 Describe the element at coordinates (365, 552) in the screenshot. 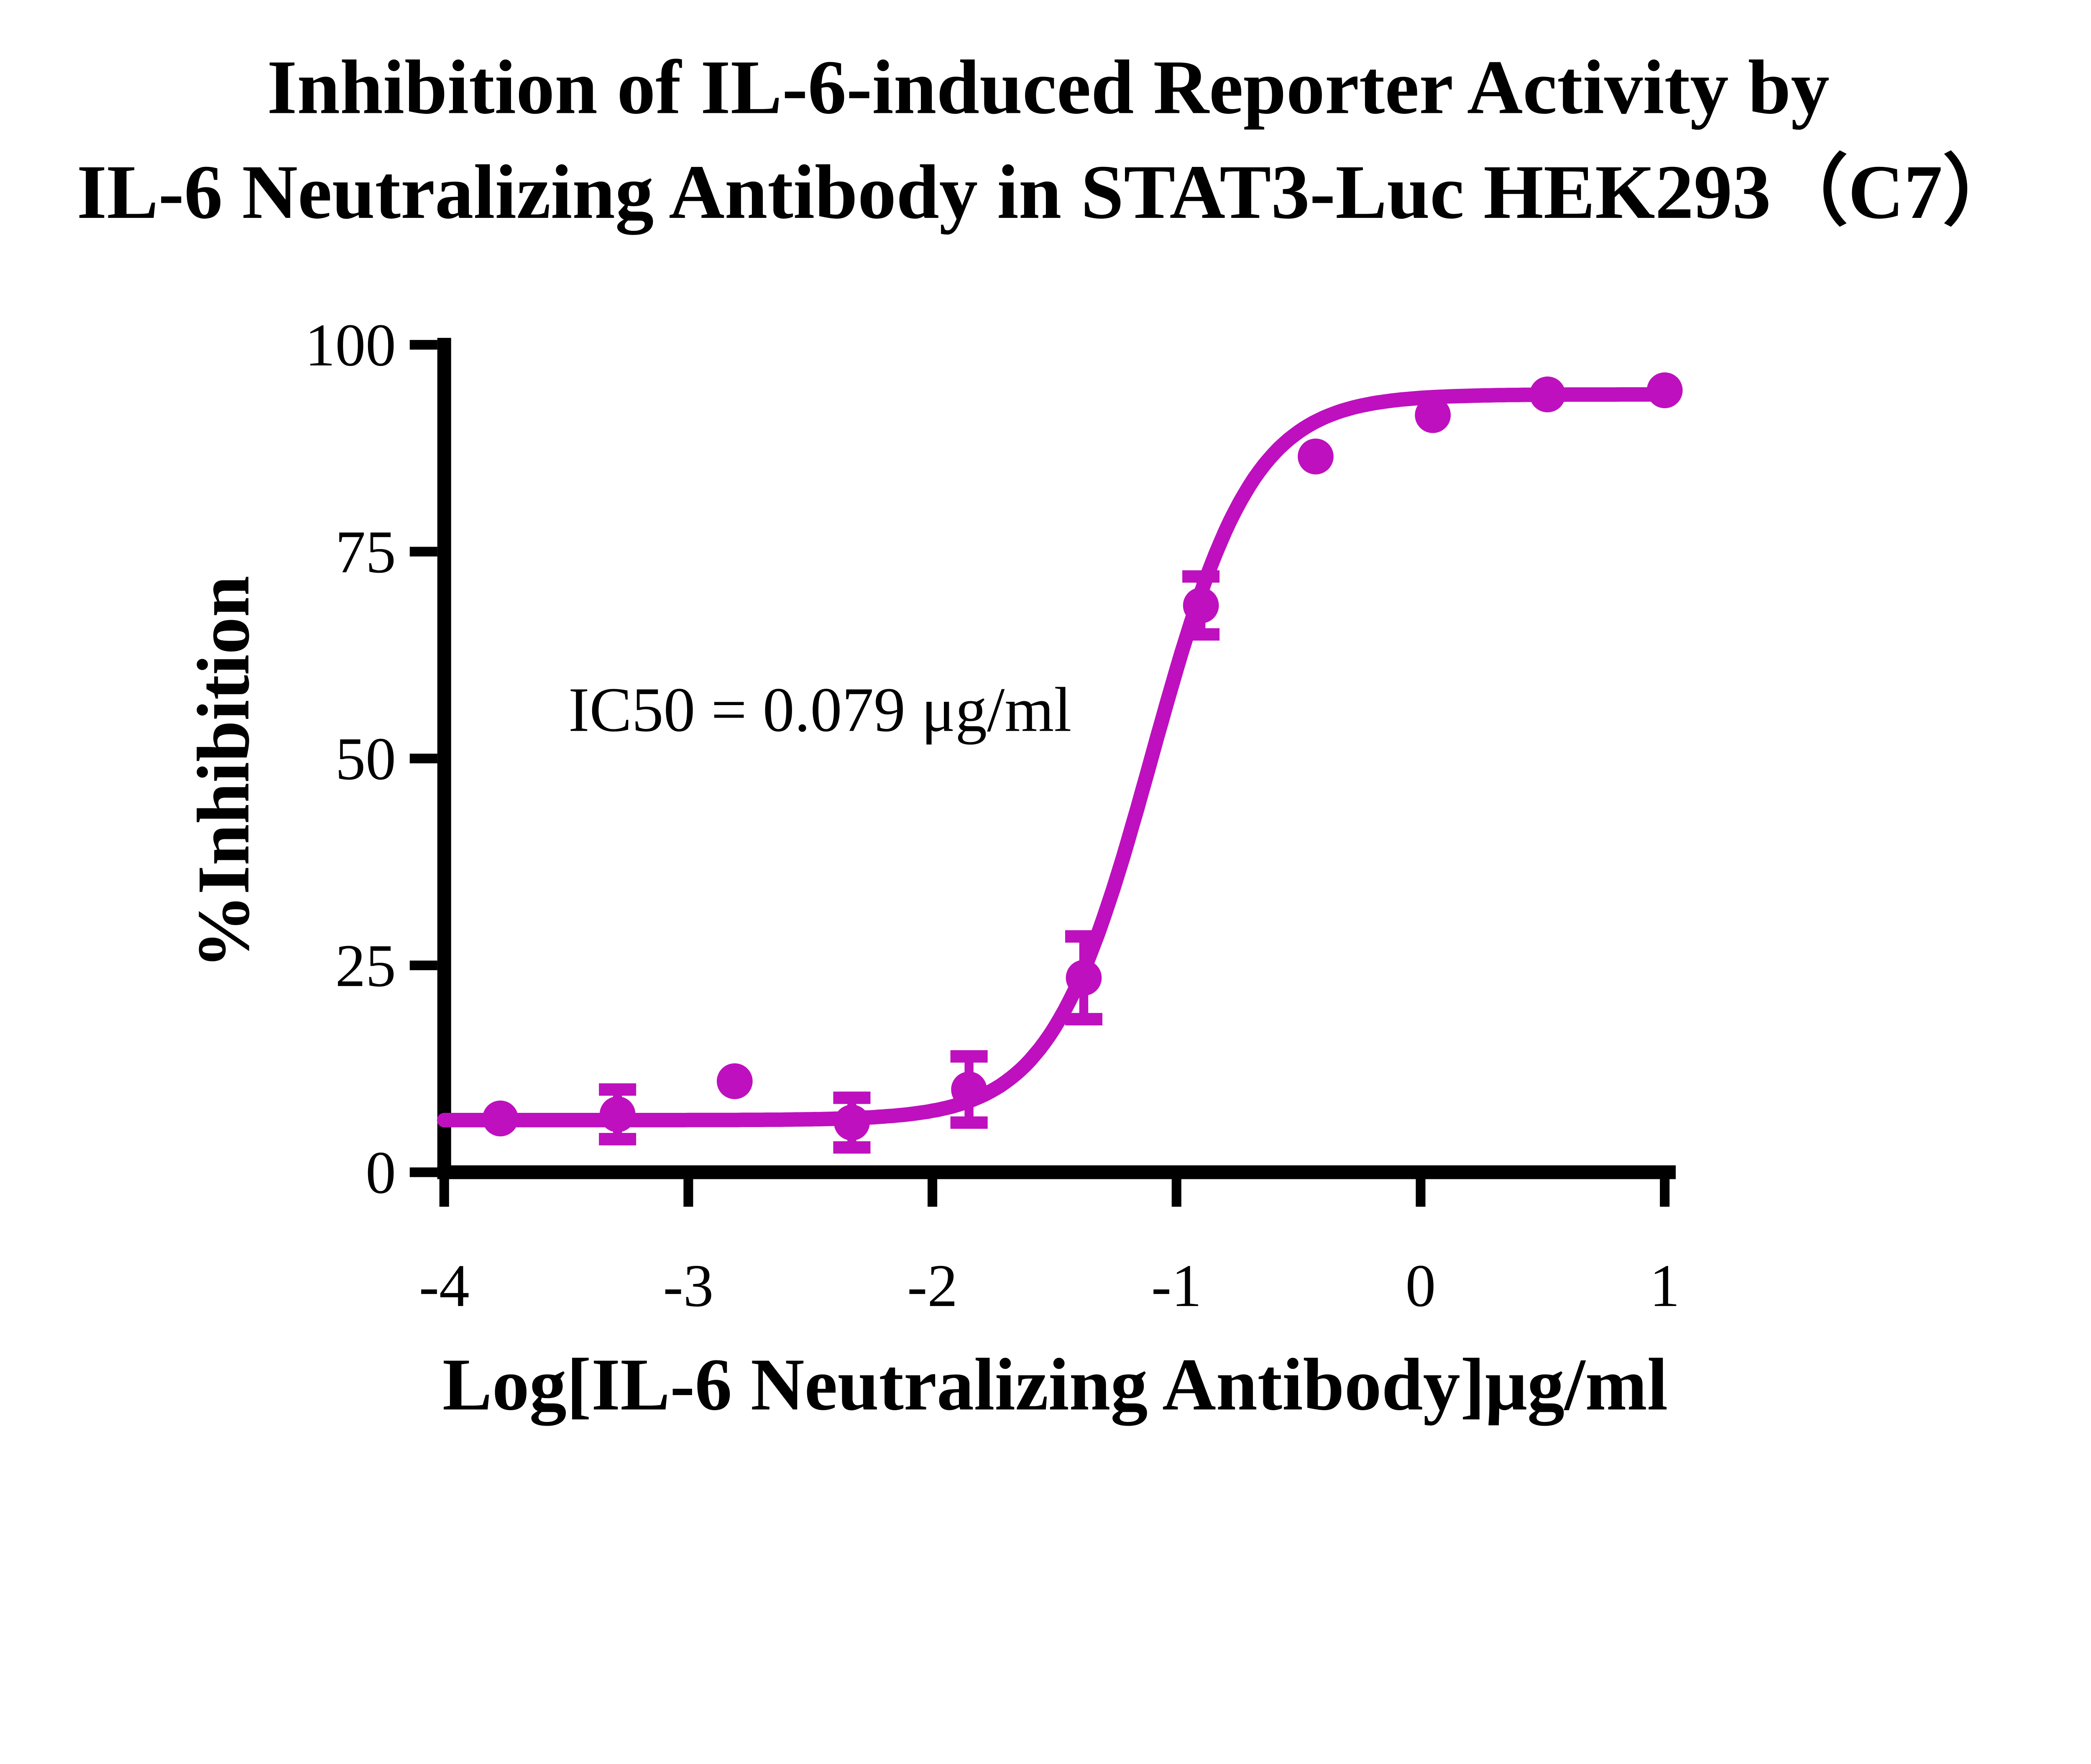

I see `y-tick-label: 75` at that location.